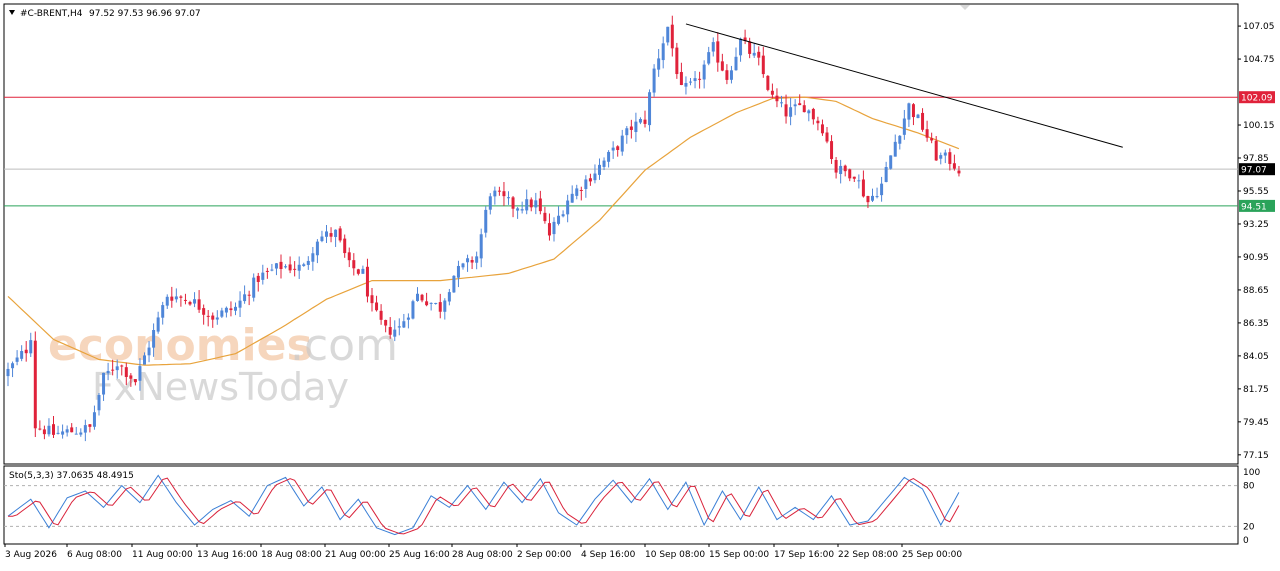  I want to click on dropdown-triangle-icon, so click(12, 12).